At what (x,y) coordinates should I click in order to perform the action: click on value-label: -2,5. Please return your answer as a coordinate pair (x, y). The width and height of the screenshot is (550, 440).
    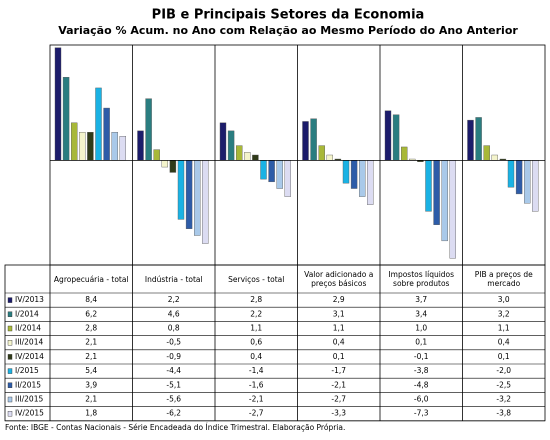
    Looking at the image, I should click on (503, 384).